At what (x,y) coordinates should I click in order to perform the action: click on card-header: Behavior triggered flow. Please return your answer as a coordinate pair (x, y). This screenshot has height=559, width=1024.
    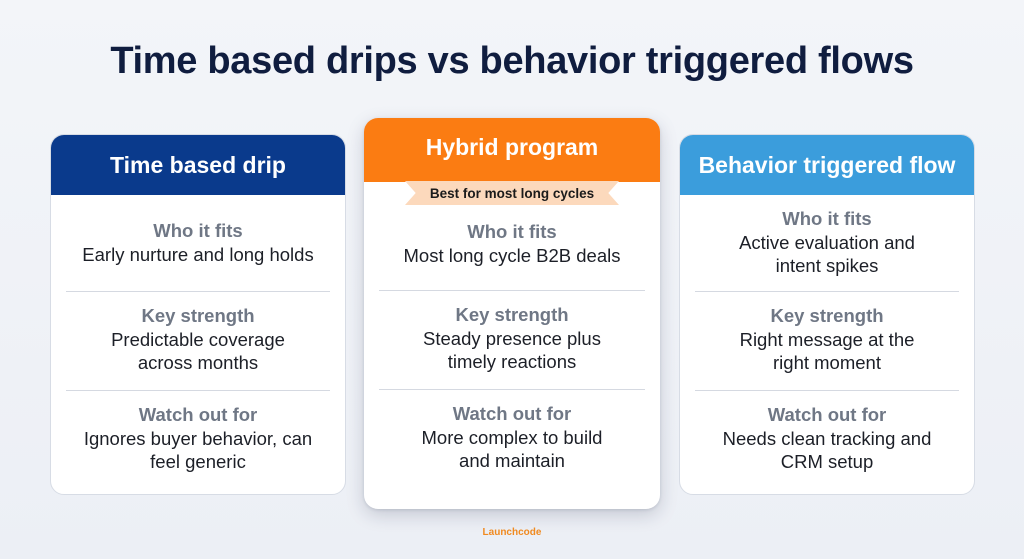
    Looking at the image, I should click on (827, 165).